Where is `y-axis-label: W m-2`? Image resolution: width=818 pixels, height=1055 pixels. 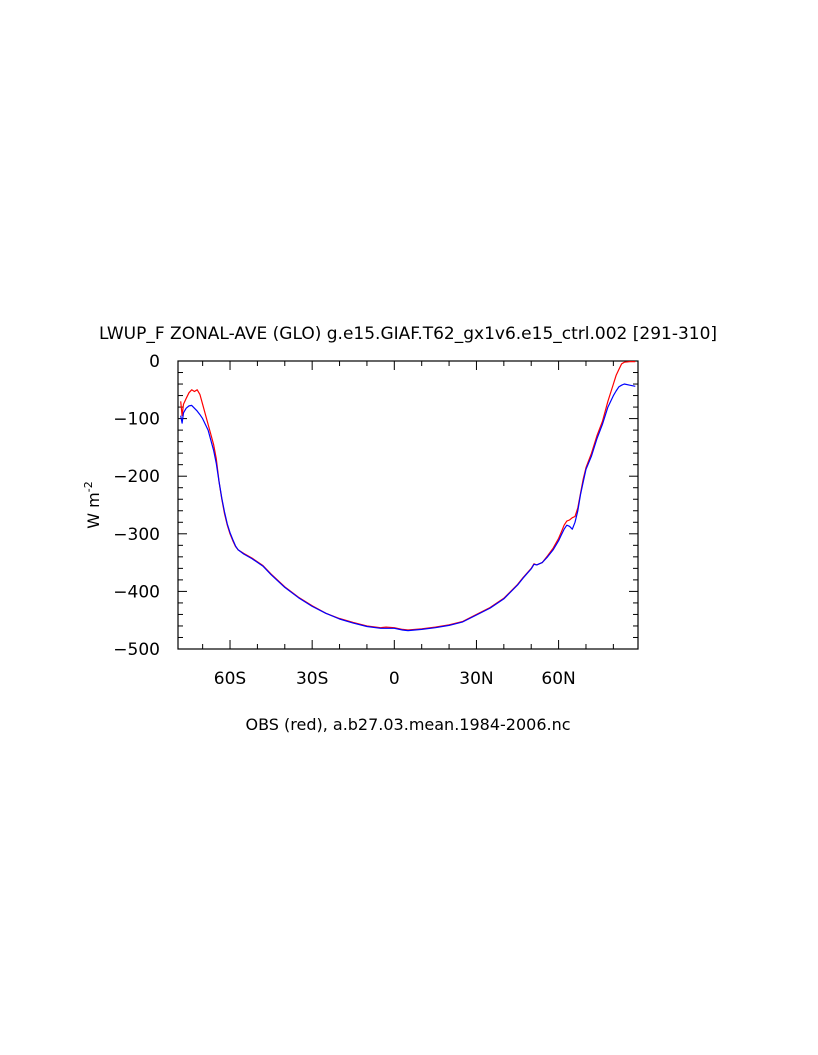 y-axis-label: W m-2 is located at coordinates (92, 504).